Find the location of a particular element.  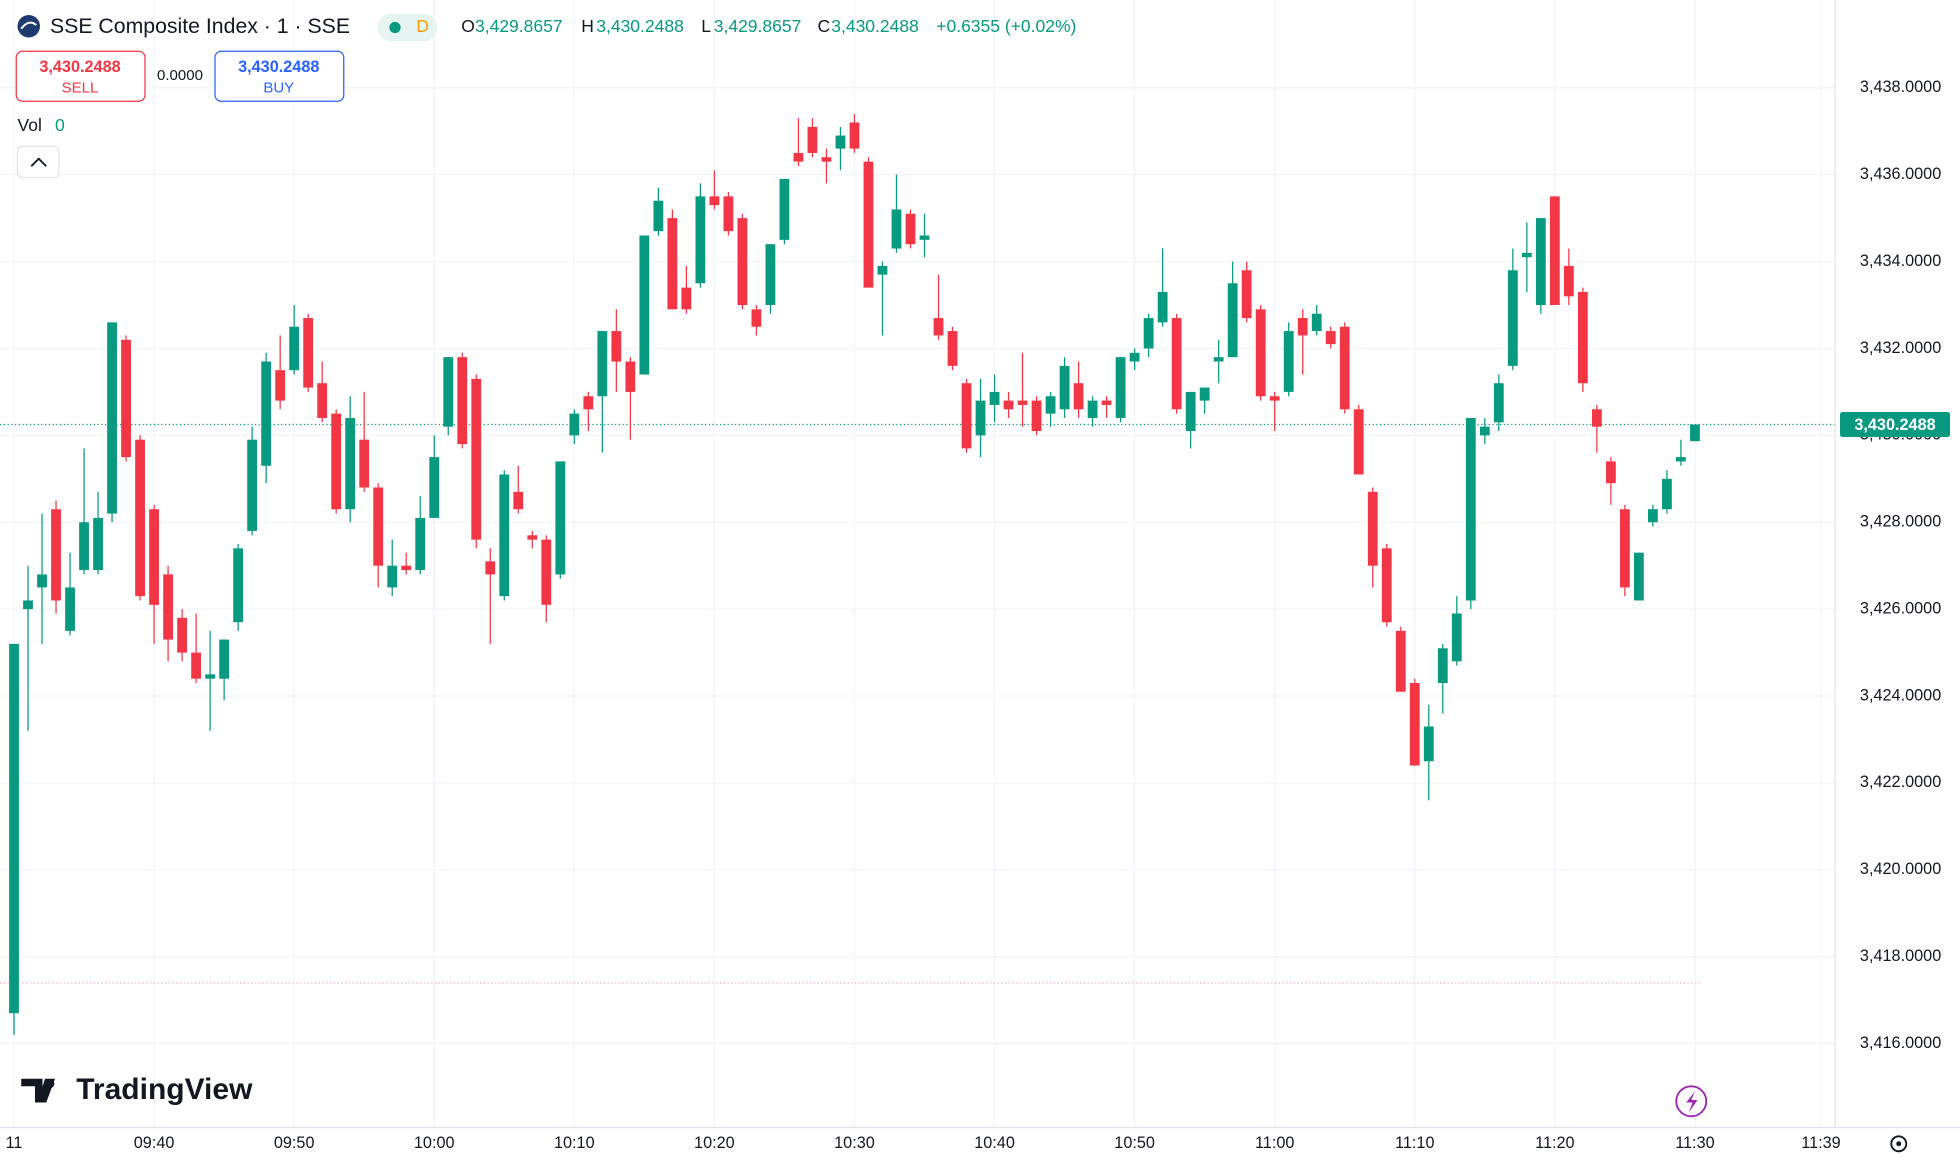

alert-icon is located at coordinates (1692, 1102).